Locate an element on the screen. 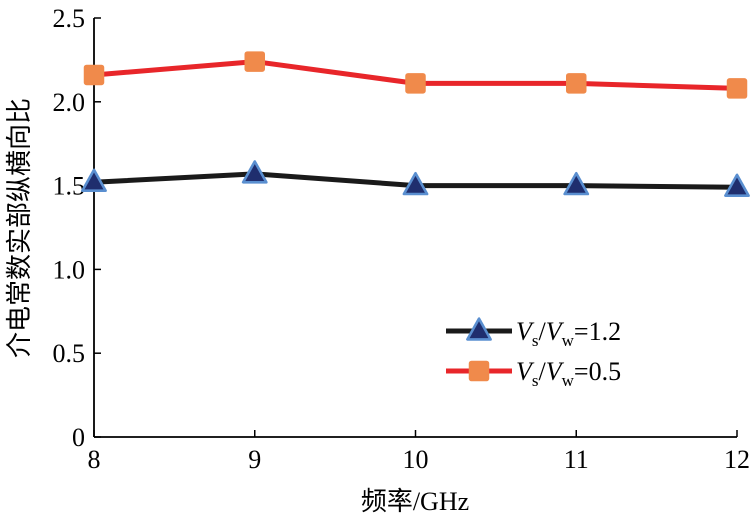 This screenshot has width=754, height=519. y-tick-label: 1.0 is located at coordinates (69, 269).